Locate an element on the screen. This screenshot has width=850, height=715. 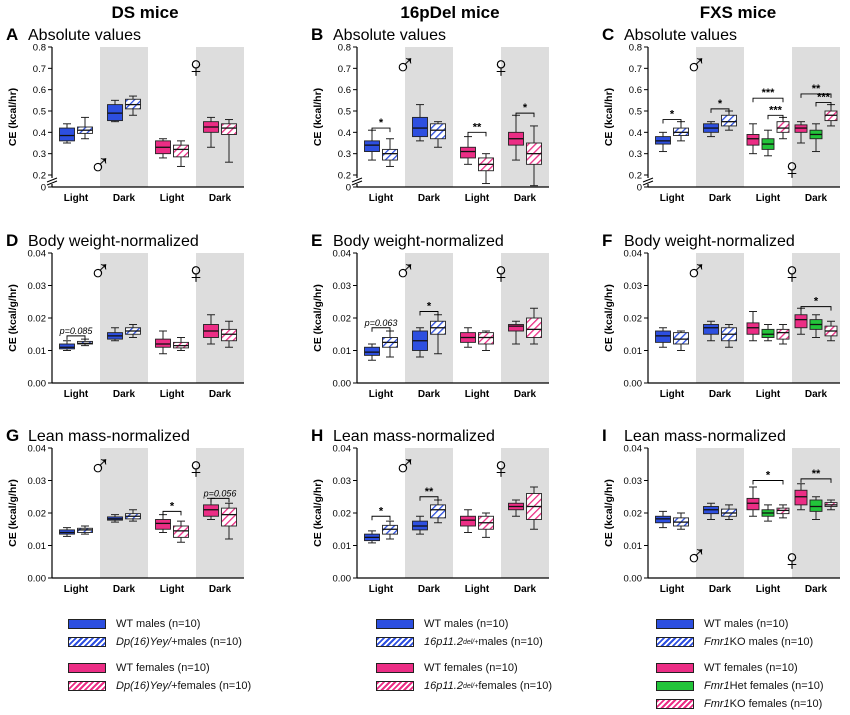
panel-letter: E is located at coordinates (316, 240).